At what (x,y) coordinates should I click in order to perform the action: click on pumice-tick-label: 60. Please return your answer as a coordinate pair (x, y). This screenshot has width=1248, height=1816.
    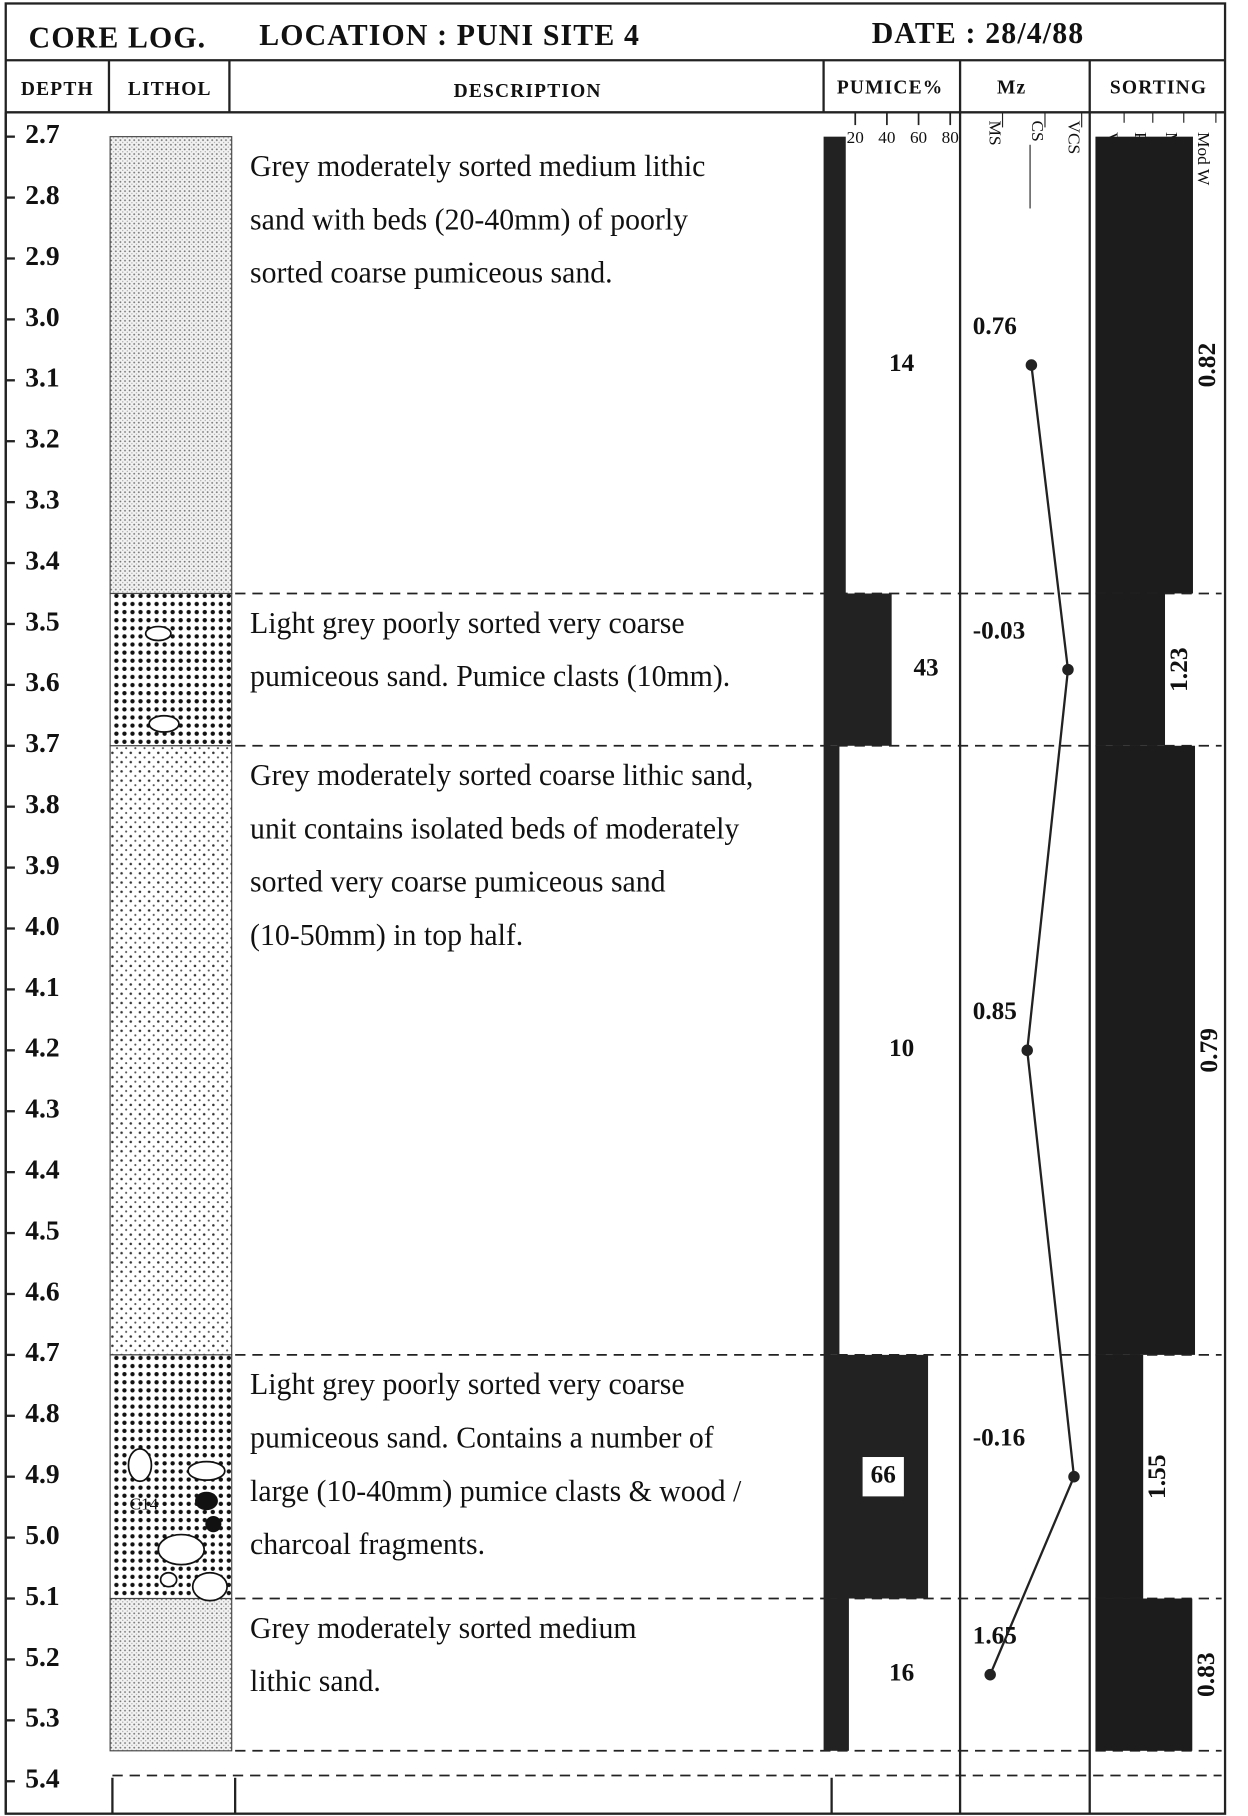
    Looking at the image, I should click on (918, 137).